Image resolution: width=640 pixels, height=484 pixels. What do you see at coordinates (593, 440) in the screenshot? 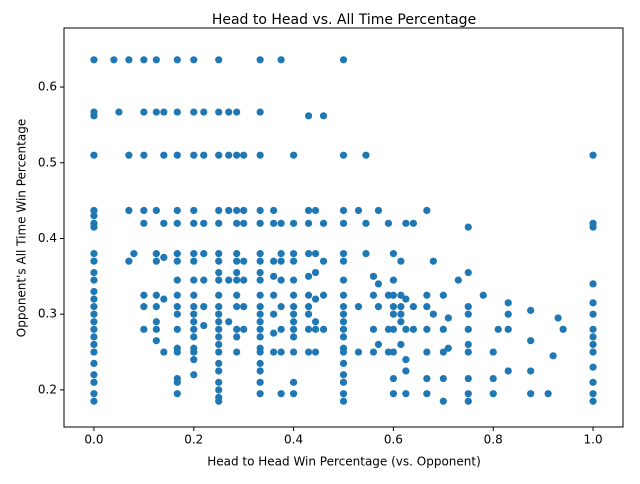
I see `x-tick-label: 1.0` at bounding box center [593, 440].